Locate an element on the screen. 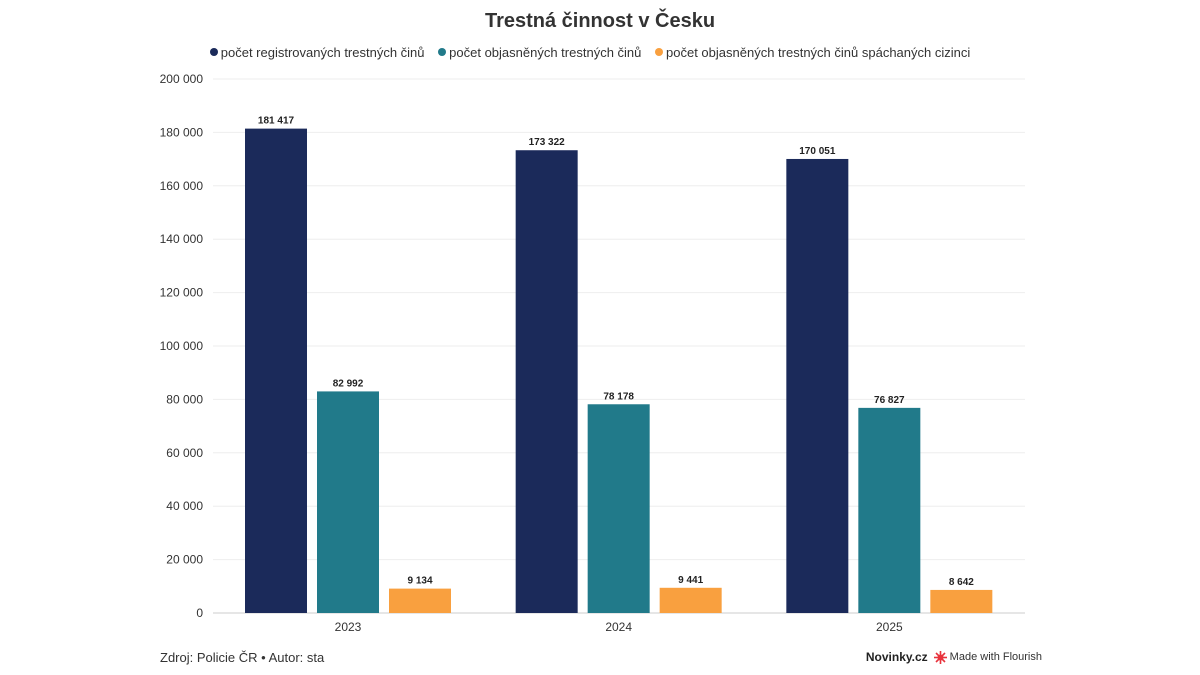 The width and height of the screenshot is (1200, 675). data-label: 82 992 is located at coordinates (348, 383).